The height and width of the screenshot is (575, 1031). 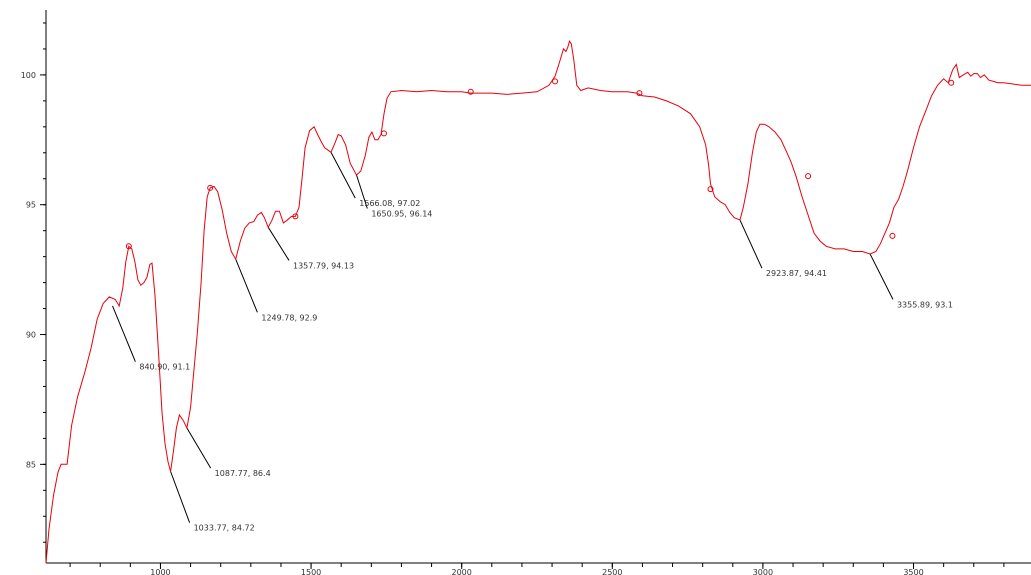 What do you see at coordinates (160, 571) in the screenshot?
I see `x-tick-label: 1000` at bounding box center [160, 571].